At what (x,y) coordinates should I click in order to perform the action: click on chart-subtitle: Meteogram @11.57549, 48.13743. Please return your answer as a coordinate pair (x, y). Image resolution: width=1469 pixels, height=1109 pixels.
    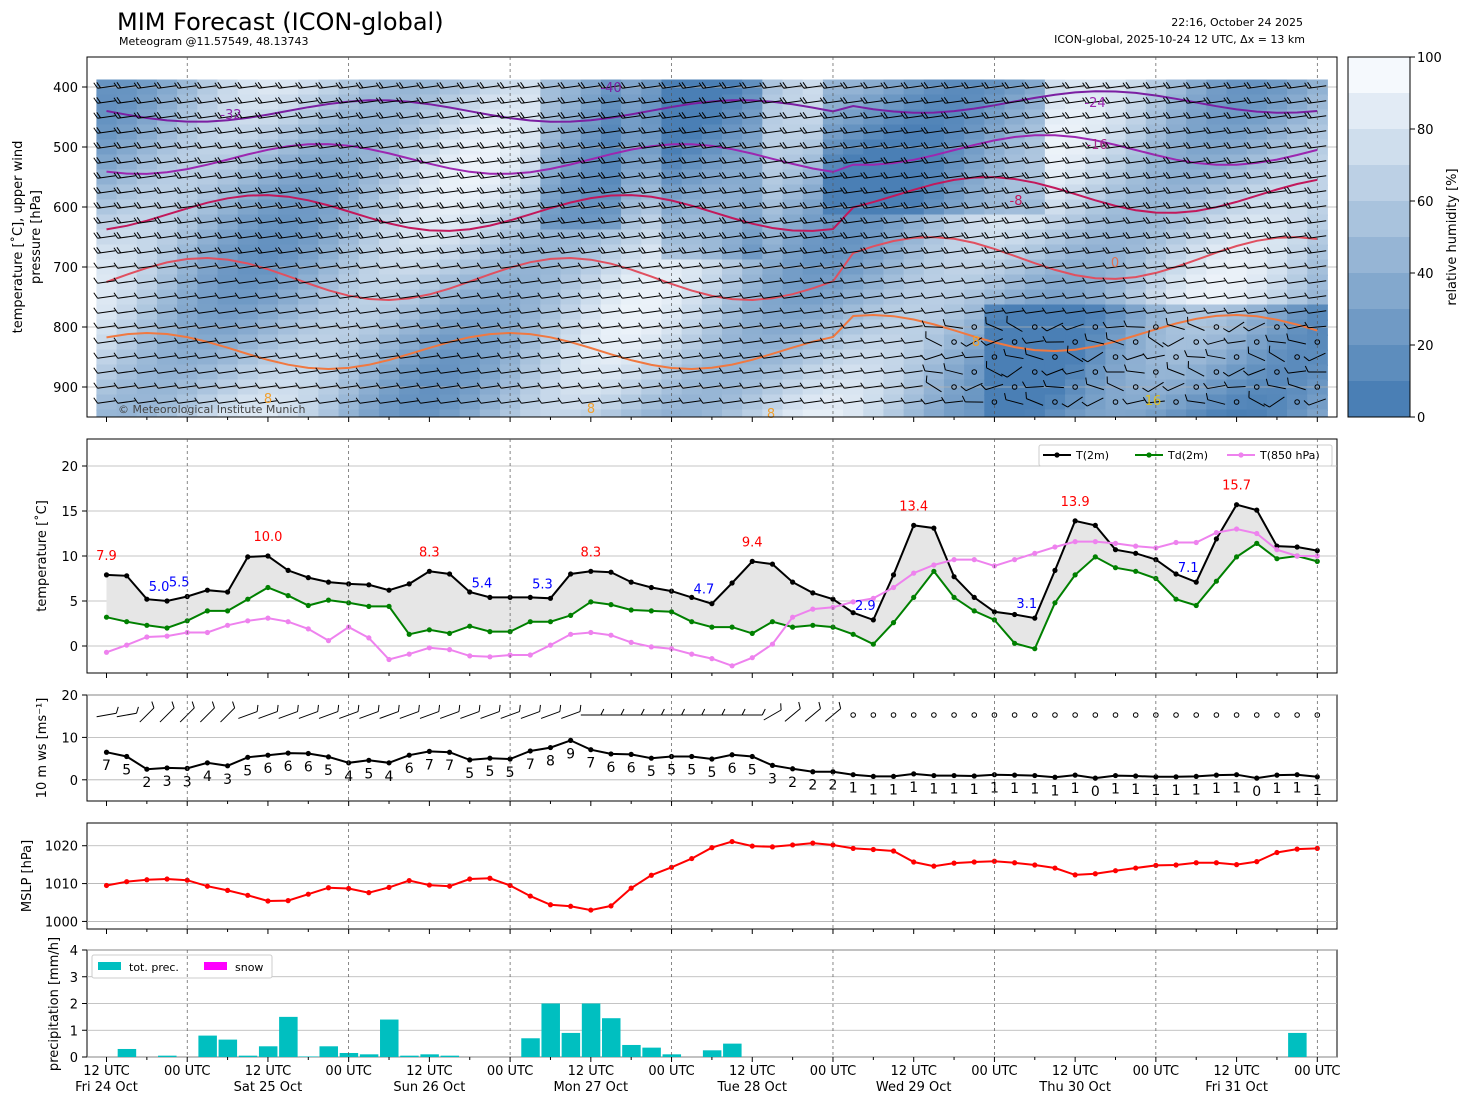
    Looking at the image, I should click on (214, 41).